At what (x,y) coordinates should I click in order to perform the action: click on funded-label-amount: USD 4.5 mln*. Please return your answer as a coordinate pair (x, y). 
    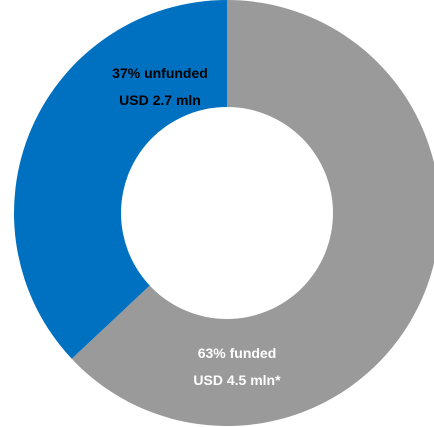
    Looking at the image, I should click on (237, 380).